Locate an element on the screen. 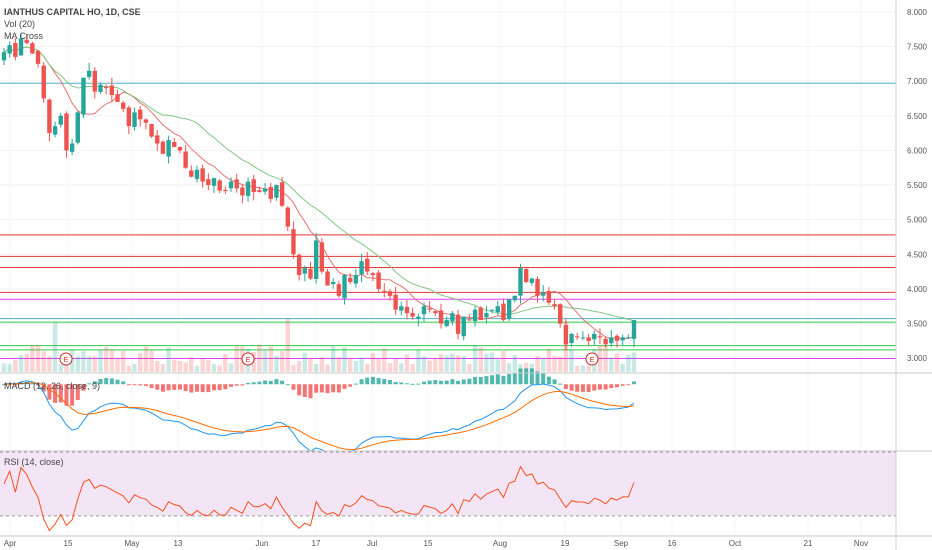  price-tick-label: 3.500 is located at coordinates (917, 324).